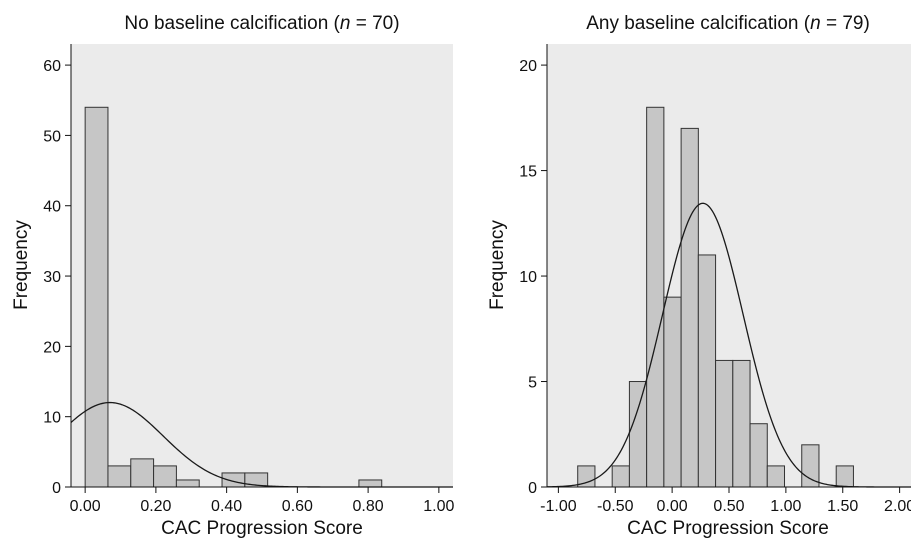 This screenshot has height=539, width=911. What do you see at coordinates (497, 265) in the screenshot?
I see `panel-any-baseline-y-axis-label: Frequency` at bounding box center [497, 265].